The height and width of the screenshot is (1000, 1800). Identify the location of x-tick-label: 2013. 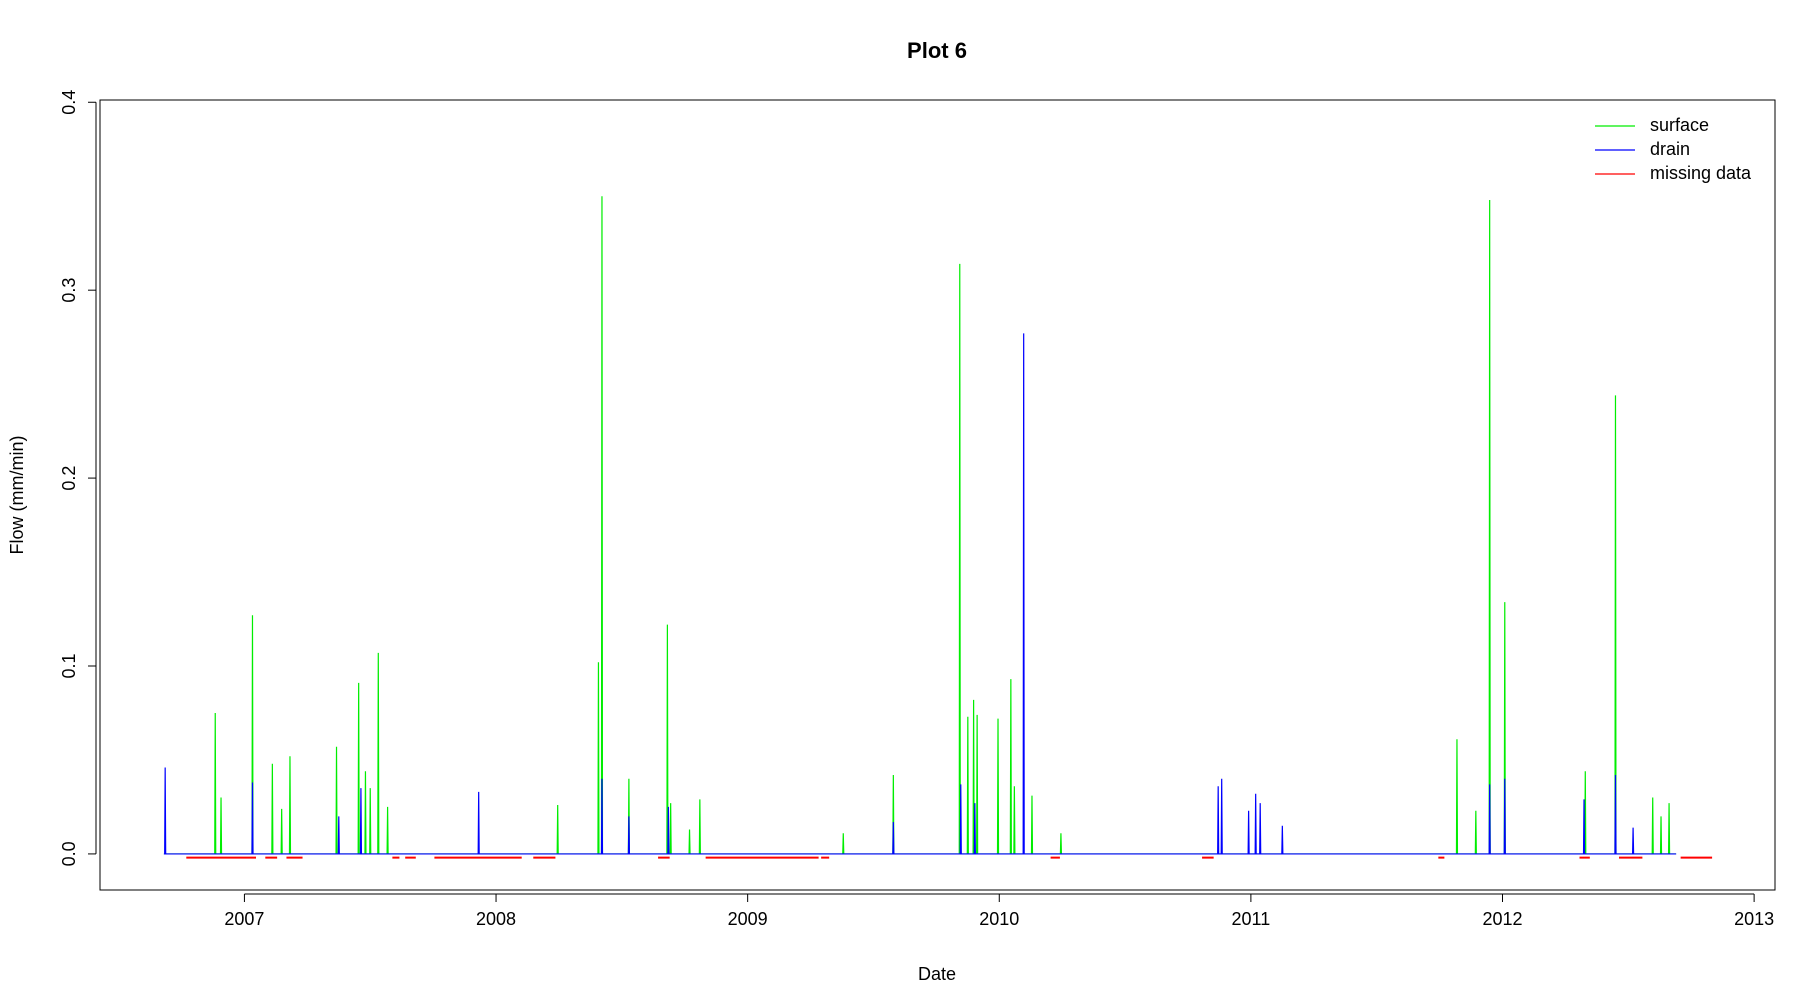
(1754, 919).